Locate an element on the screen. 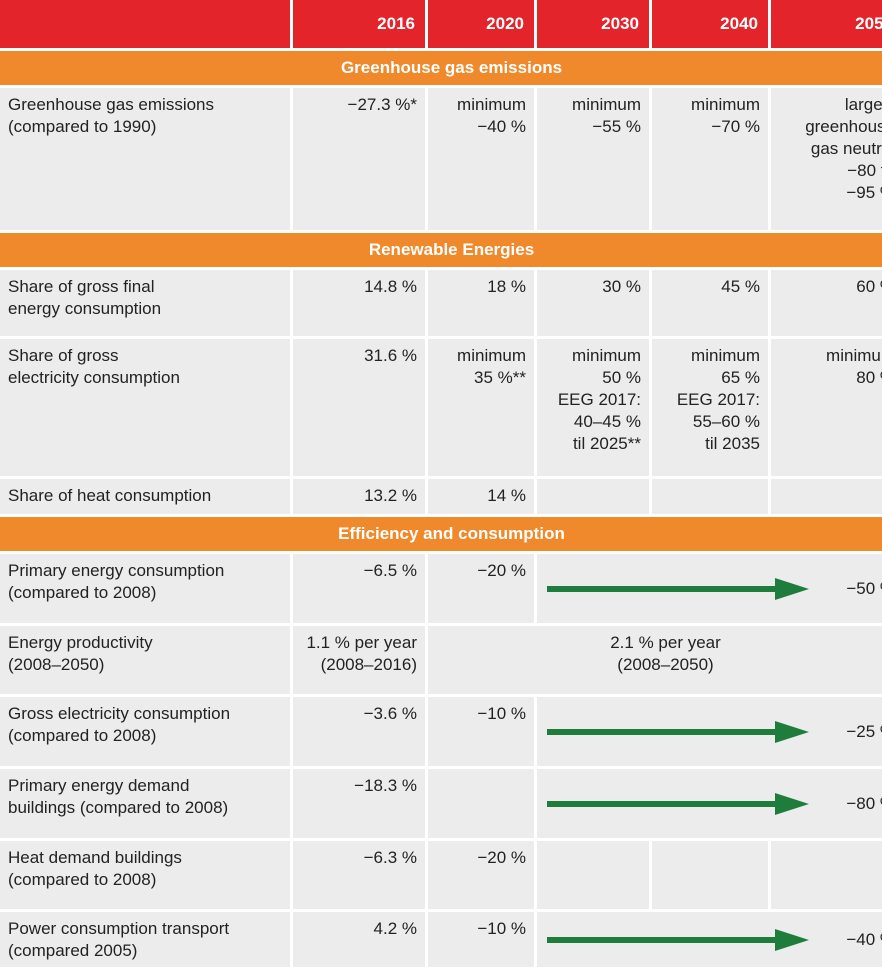 This screenshot has height=970, width=882. value-cell: 45 % is located at coordinates (710, 303).